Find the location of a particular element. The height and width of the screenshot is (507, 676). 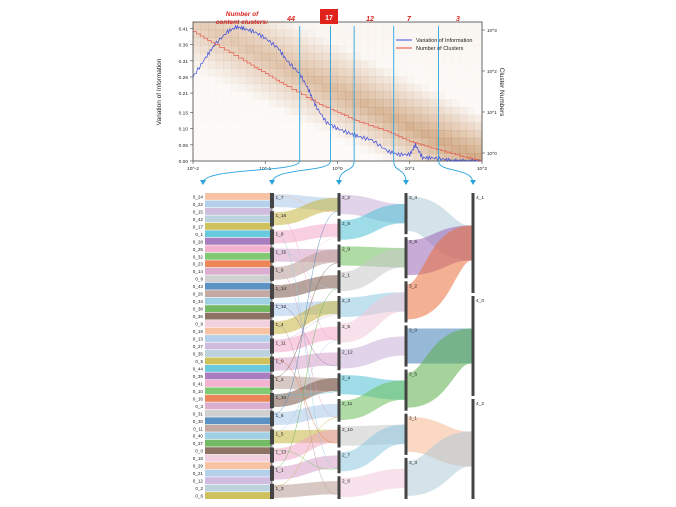

sankey-node-label: 0_30 is located at coordinates (198, 421).